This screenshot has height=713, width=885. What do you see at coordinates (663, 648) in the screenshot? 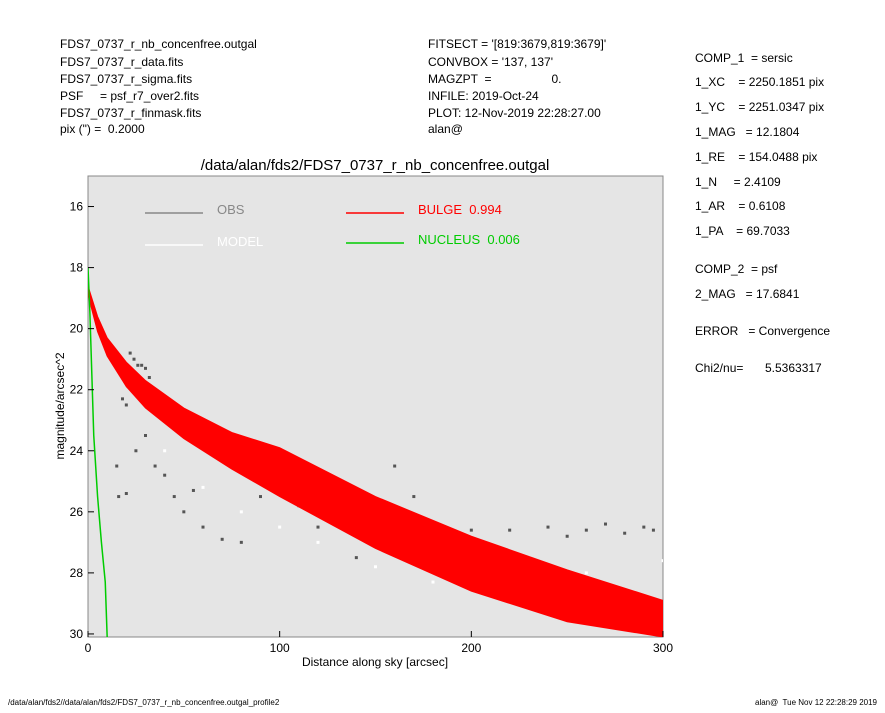
I see `x-tick-label: 300` at bounding box center [663, 648].